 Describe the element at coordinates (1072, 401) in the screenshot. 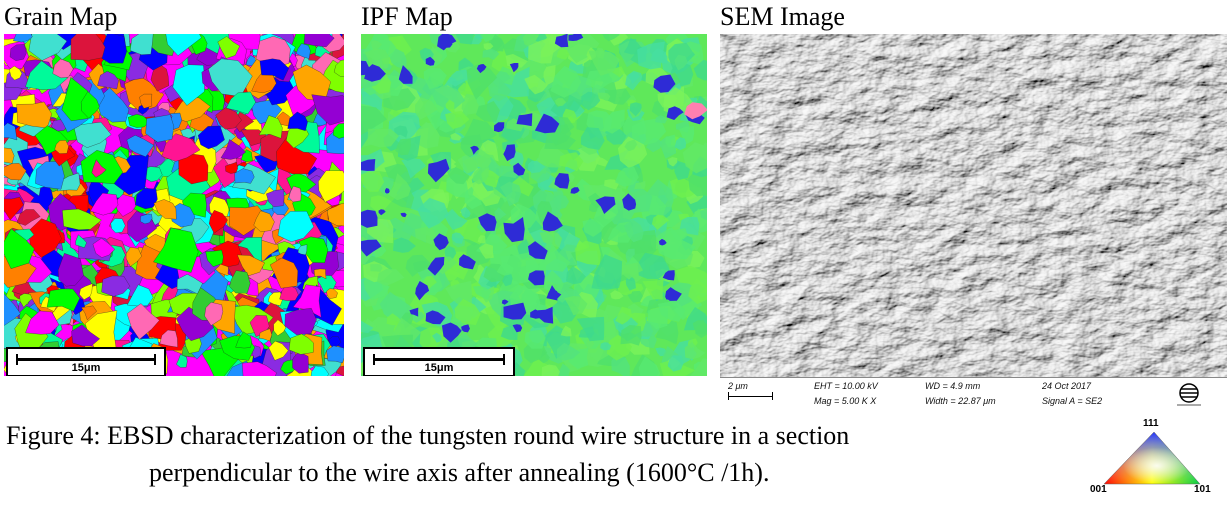

I see `sem-signal: Signal A = SE2` at that location.